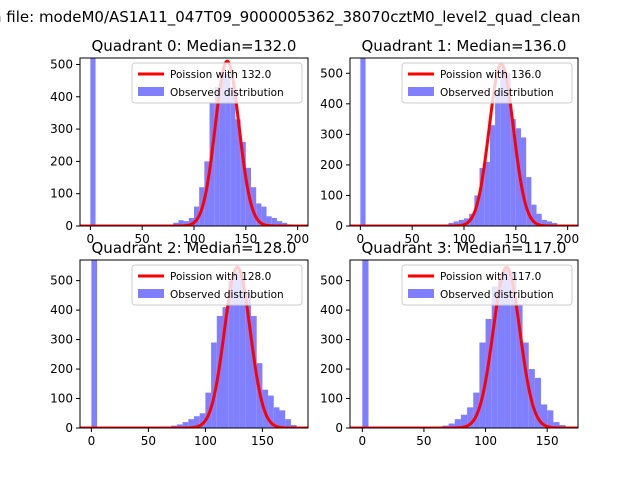  Describe the element at coordinates (464, 46) in the screenshot. I see `subplot-title: Quadrant 1: Median=136.0` at that location.